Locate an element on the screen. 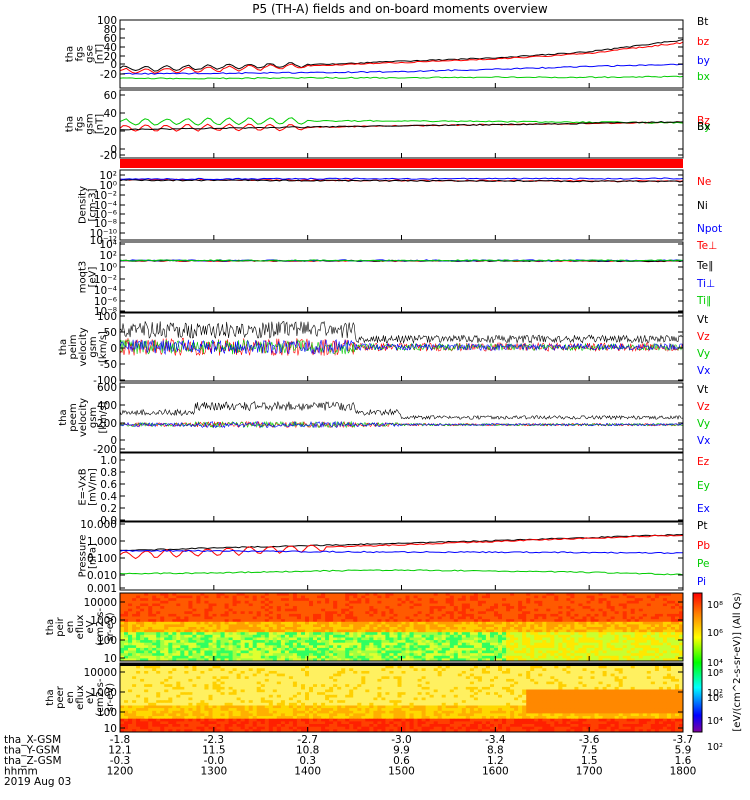 This screenshot has height=800, width=750. ytick-label: 20 is located at coordinates (110, 132).